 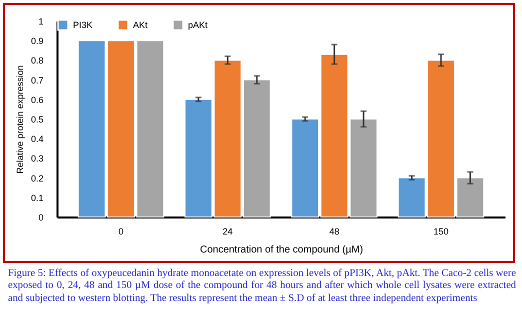 I want to click on y-tick-label: 0.5, so click(x=37, y=119).